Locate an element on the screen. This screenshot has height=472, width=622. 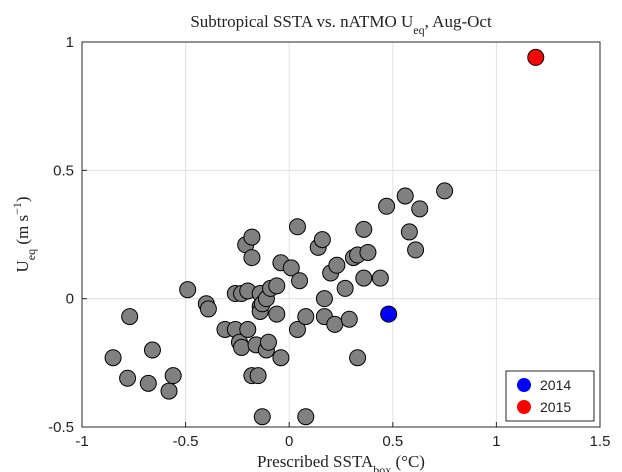
x-tick-label: 1 is located at coordinates (496, 441).